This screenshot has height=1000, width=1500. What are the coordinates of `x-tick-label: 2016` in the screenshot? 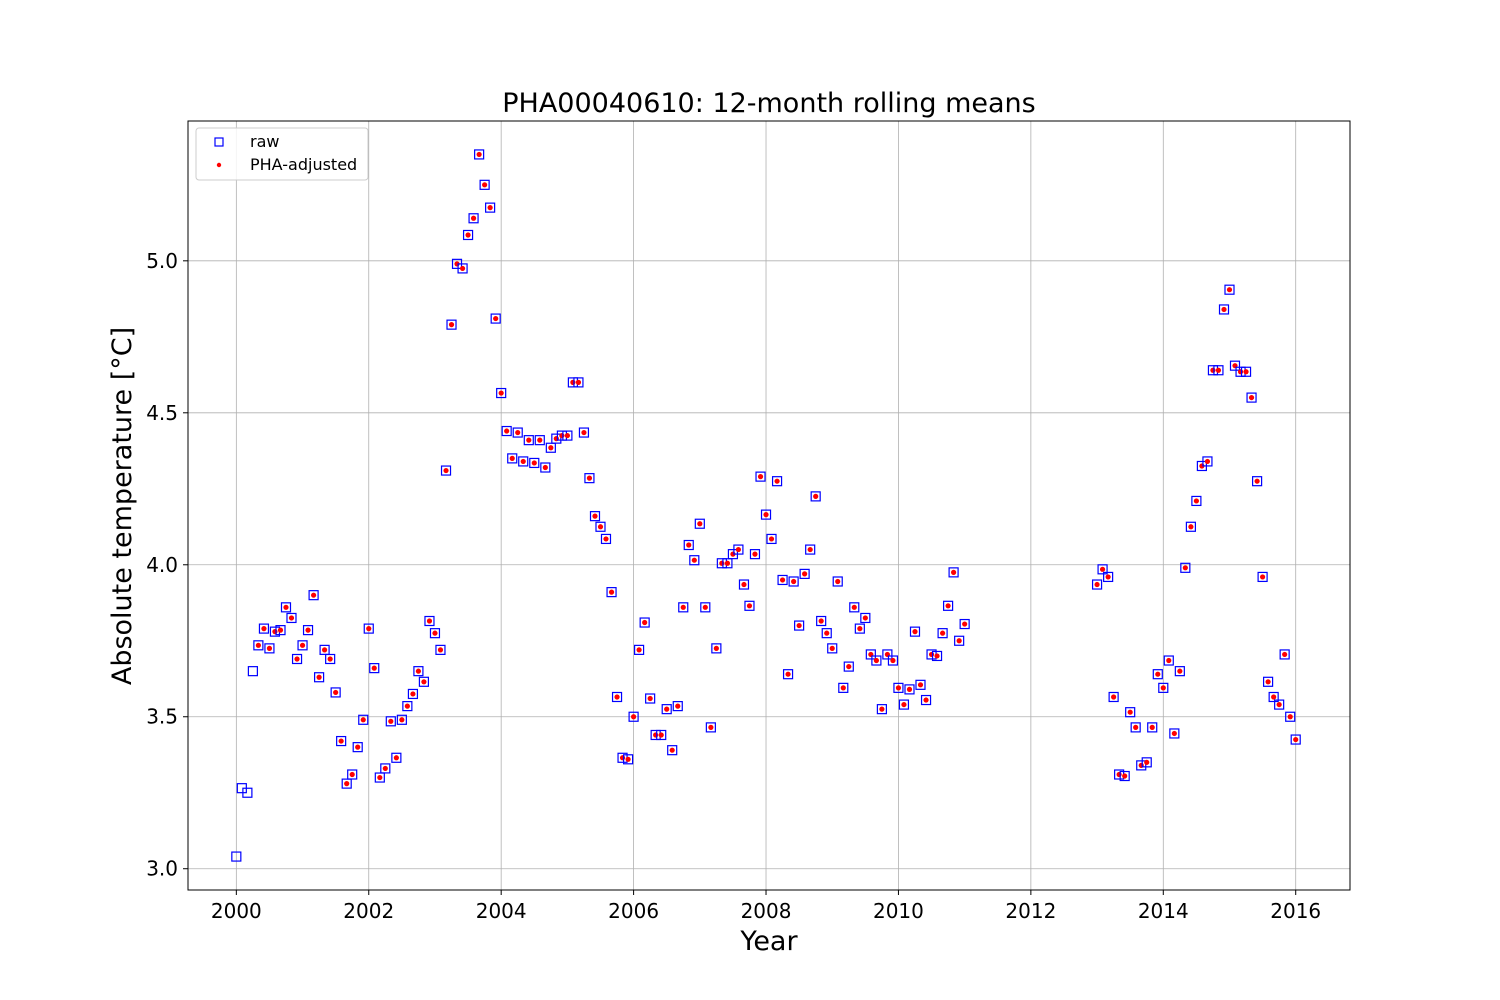 It's located at (1295, 911).